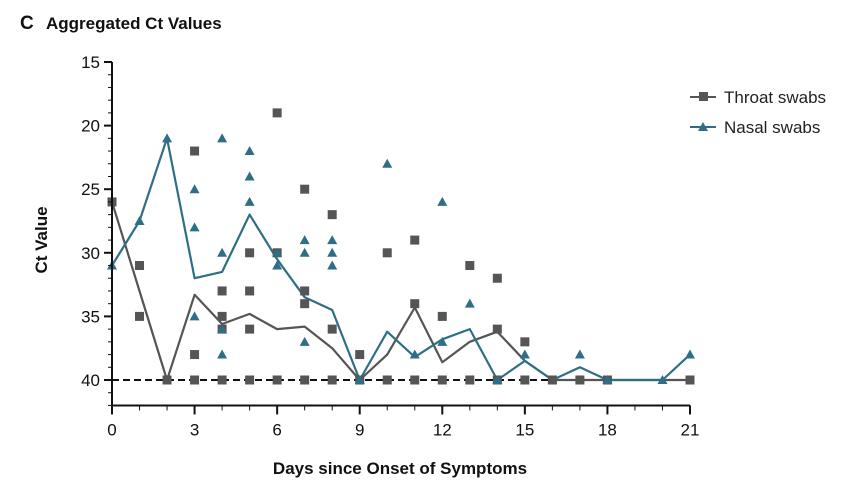 This screenshot has height=481, width=856. Describe the element at coordinates (690, 429) in the screenshot. I see `x-tick-label: 21` at that location.